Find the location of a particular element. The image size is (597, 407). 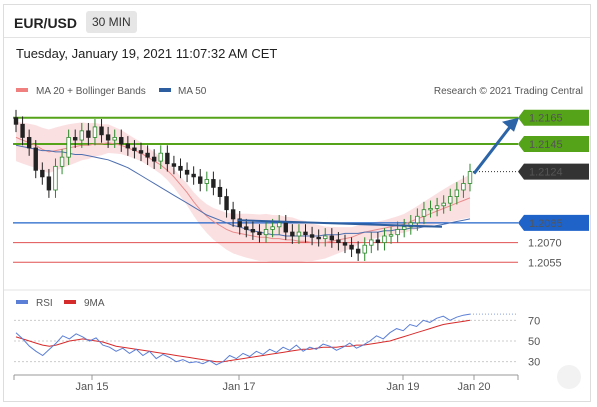

level-tag-1.2085 is located at coordinates (553, 222).